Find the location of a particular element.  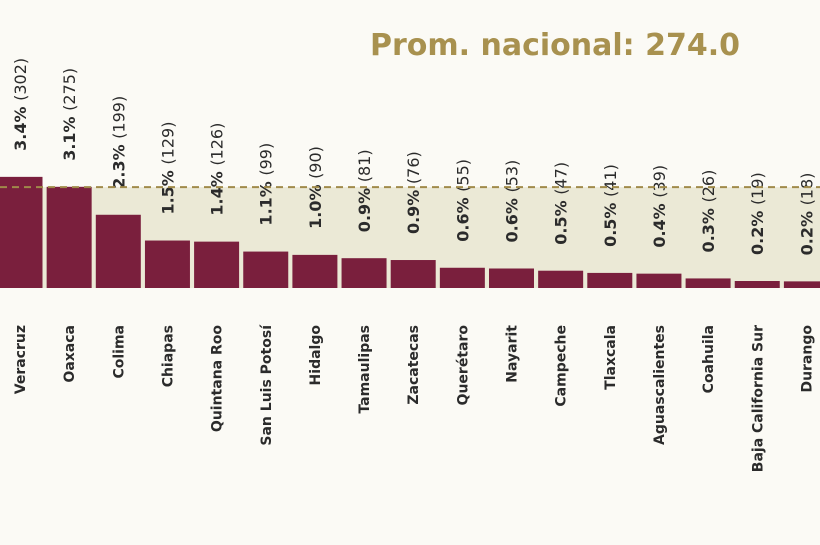

value-label-percent: 3.4% is located at coordinates (20, 126).